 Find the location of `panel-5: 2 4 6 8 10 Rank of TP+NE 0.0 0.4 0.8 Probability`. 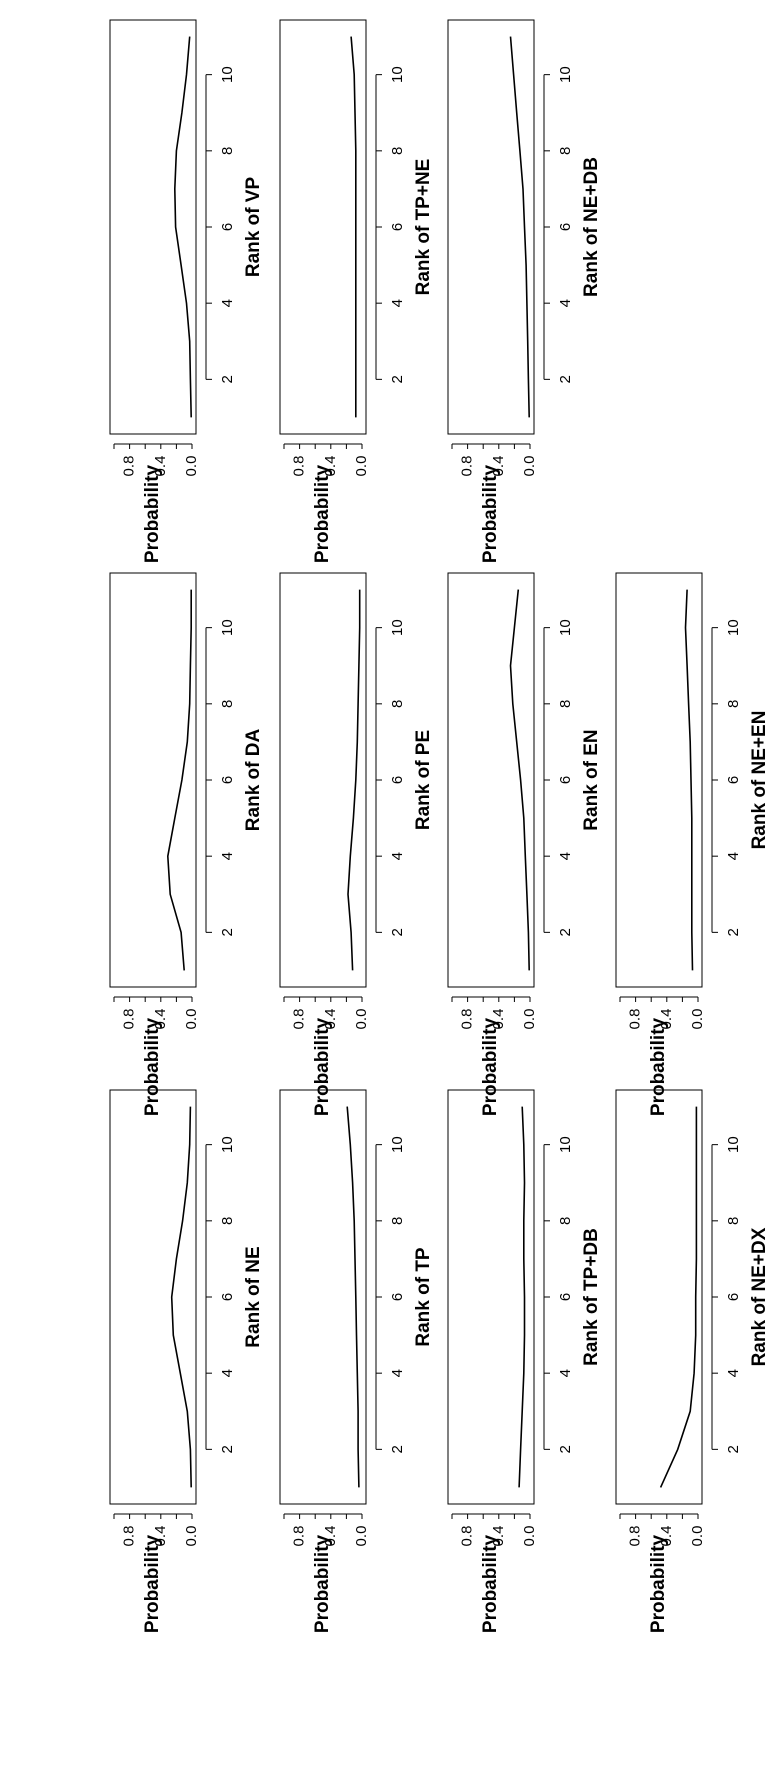

panel-5: 2 4 6 8 10 Rank of TP+NE 0.0 0.4 0.8 Probability is located at coordinates (356, 291).